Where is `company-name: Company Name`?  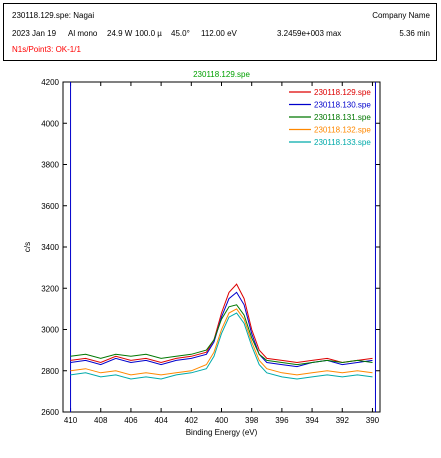 company-name: Company Name is located at coordinates (401, 15).